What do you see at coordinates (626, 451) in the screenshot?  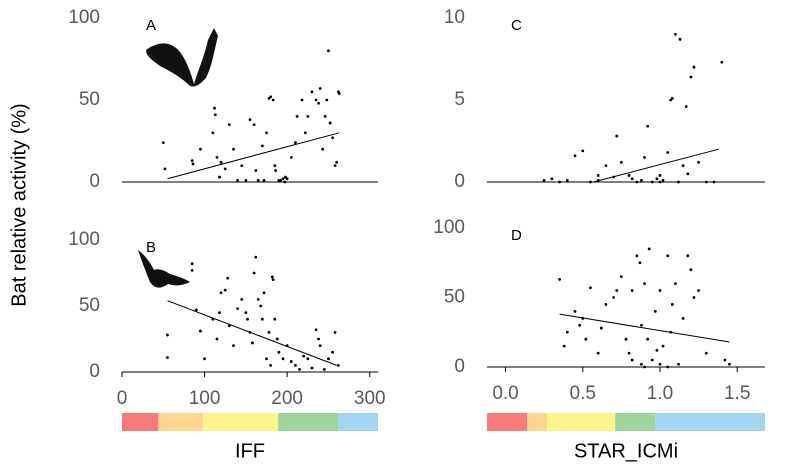 I see `x-axis-title: STAR_ICMi` at bounding box center [626, 451].